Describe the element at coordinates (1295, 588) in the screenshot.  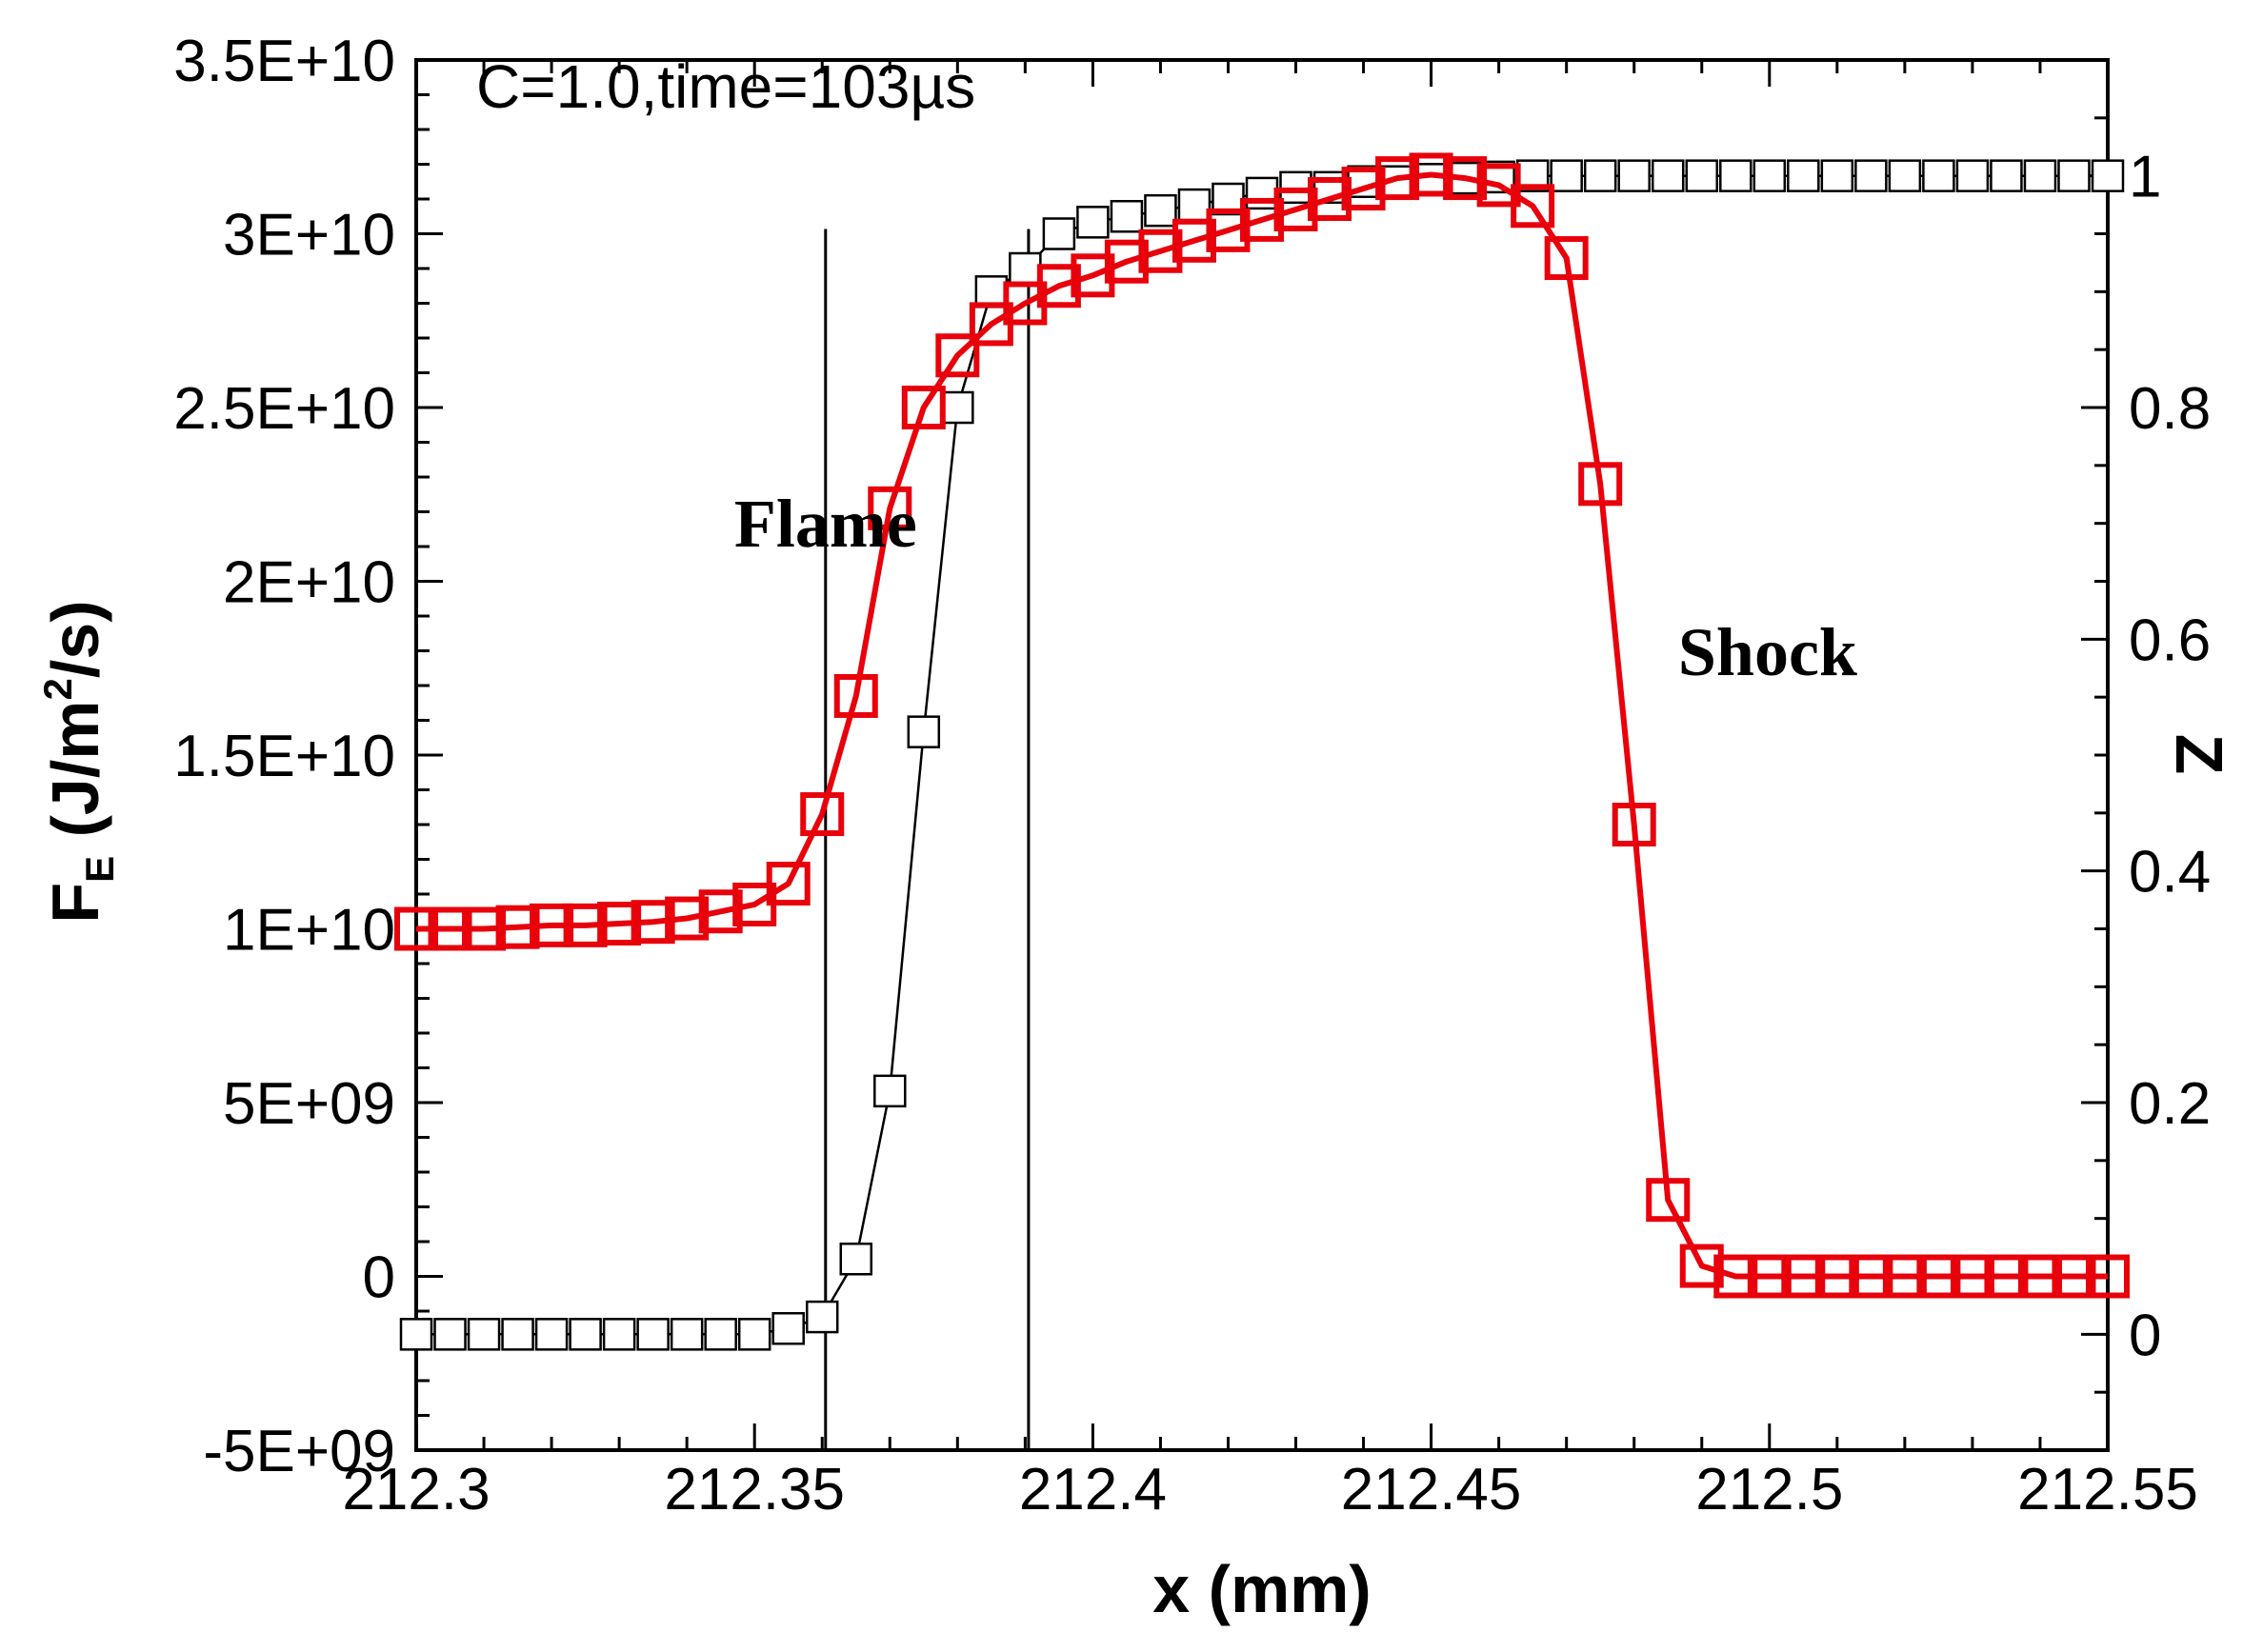
I see `annotations: Flame Shock` at that location.